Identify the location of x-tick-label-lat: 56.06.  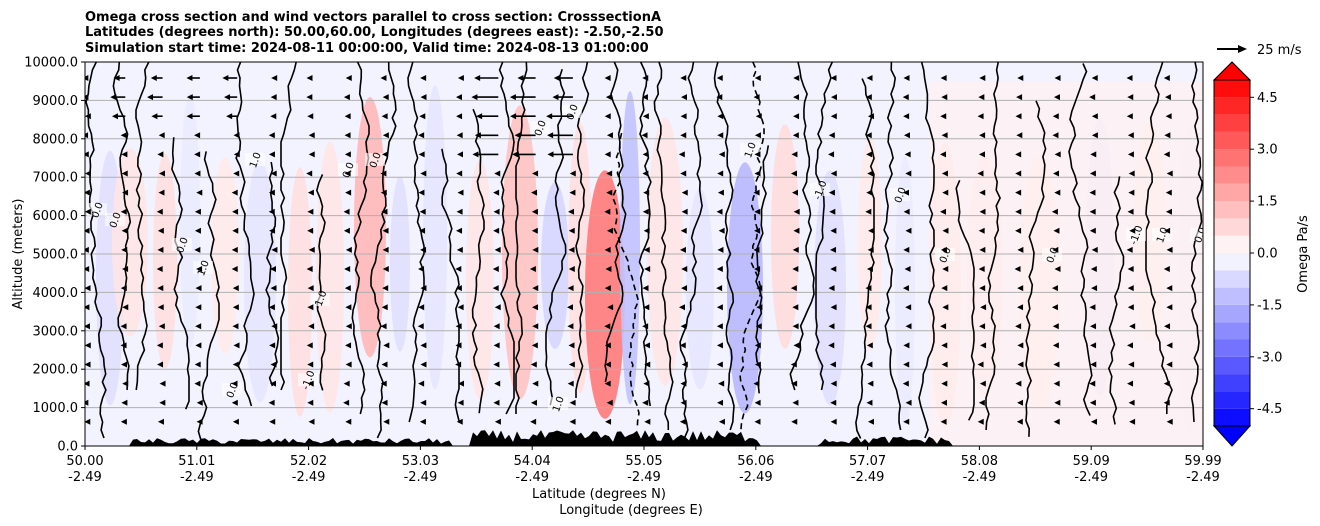
(755, 461).